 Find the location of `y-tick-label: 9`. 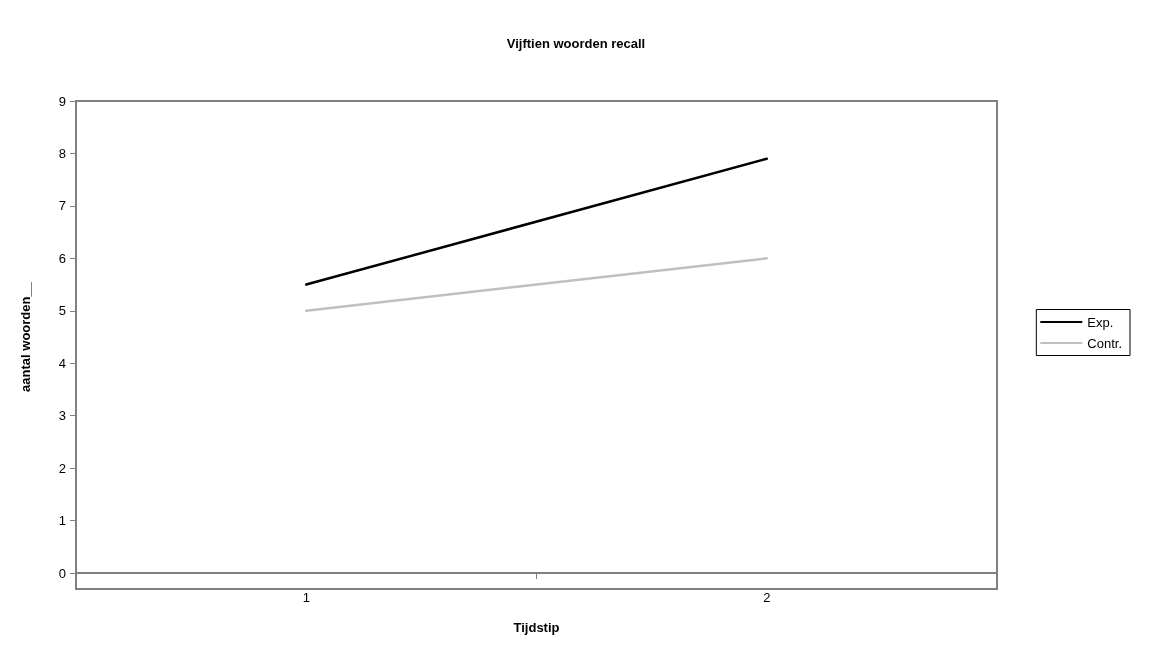

y-tick-label: 9 is located at coordinates (62, 101).